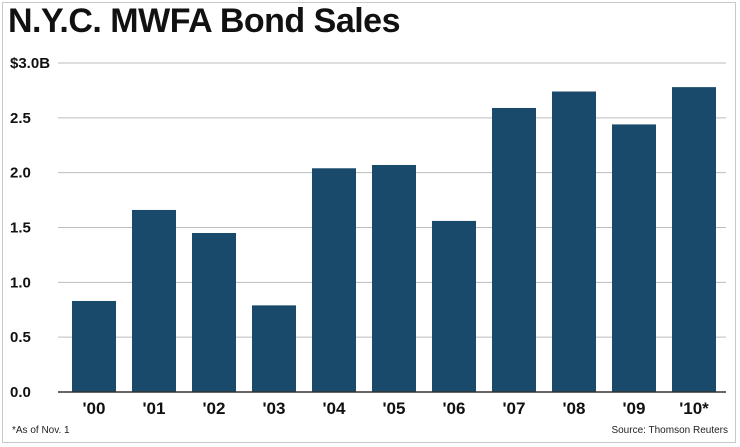 The height and width of the screenshot is (447, 740). What do you see at coordinates (574, 408) in the screenshot?
I see `x-category-label: '08` at bounding box center [574, 408].